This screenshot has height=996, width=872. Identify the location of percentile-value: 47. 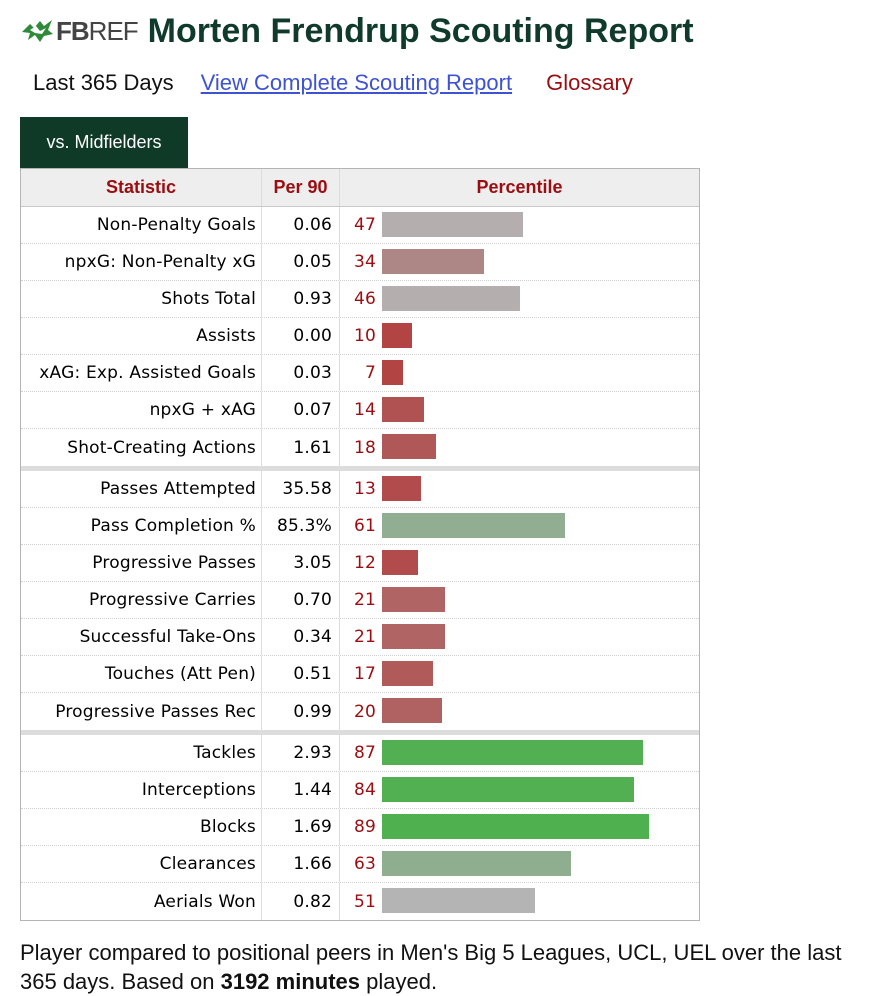
(364, 225).